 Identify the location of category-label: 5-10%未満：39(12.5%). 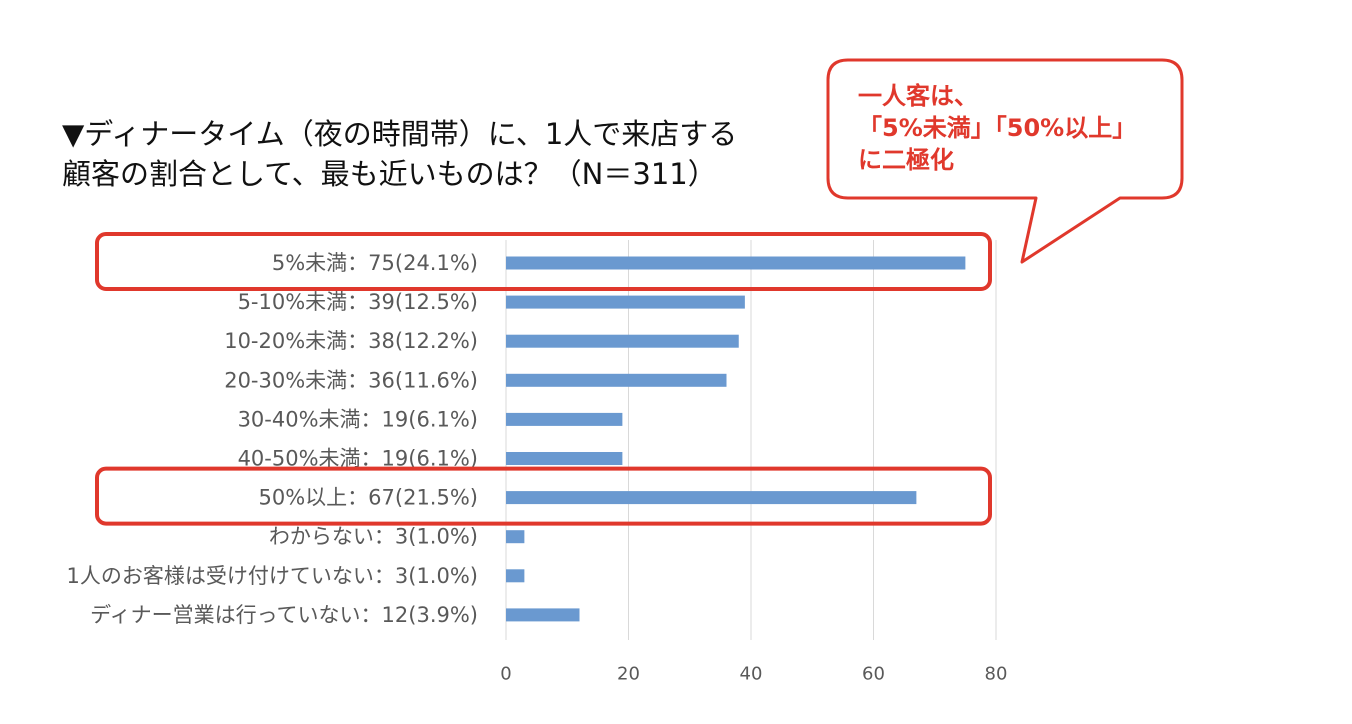
(358, 302).